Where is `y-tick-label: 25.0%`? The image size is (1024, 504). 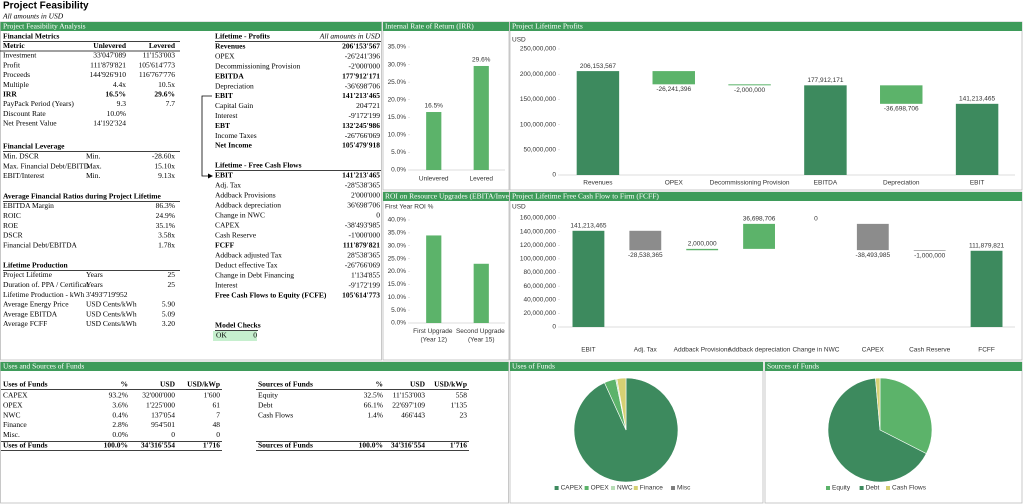 y-tick-label: 25.0% is located at coordinates (397, 258).